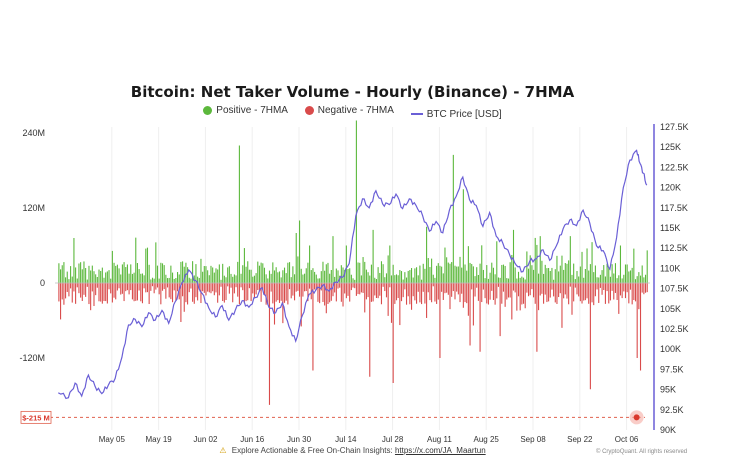 This screenshot has width=731, height=465. What do you see at coordinates (36, 417) in the screenshot?
I see `min-label-box` at bounding box center [36, 417].